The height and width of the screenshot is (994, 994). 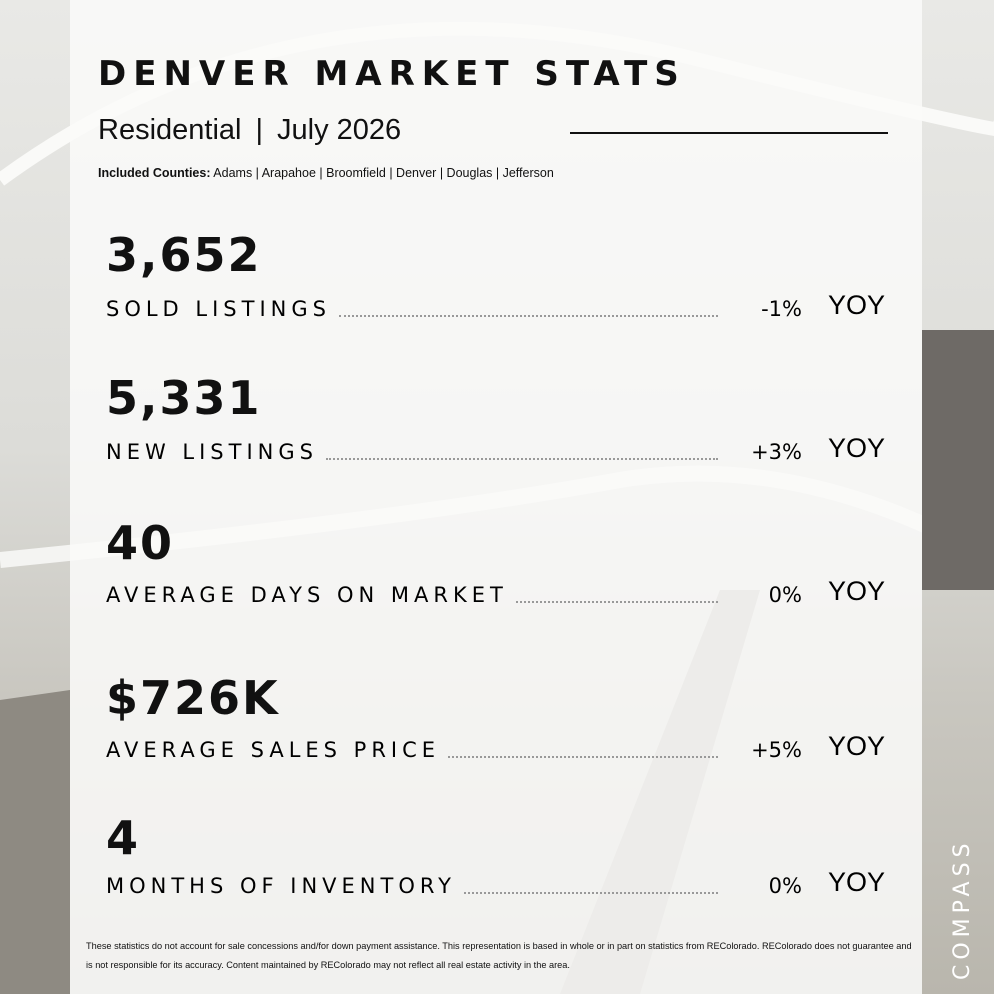 I want to click on stat-value: $726K, so click(x=193, y=698).